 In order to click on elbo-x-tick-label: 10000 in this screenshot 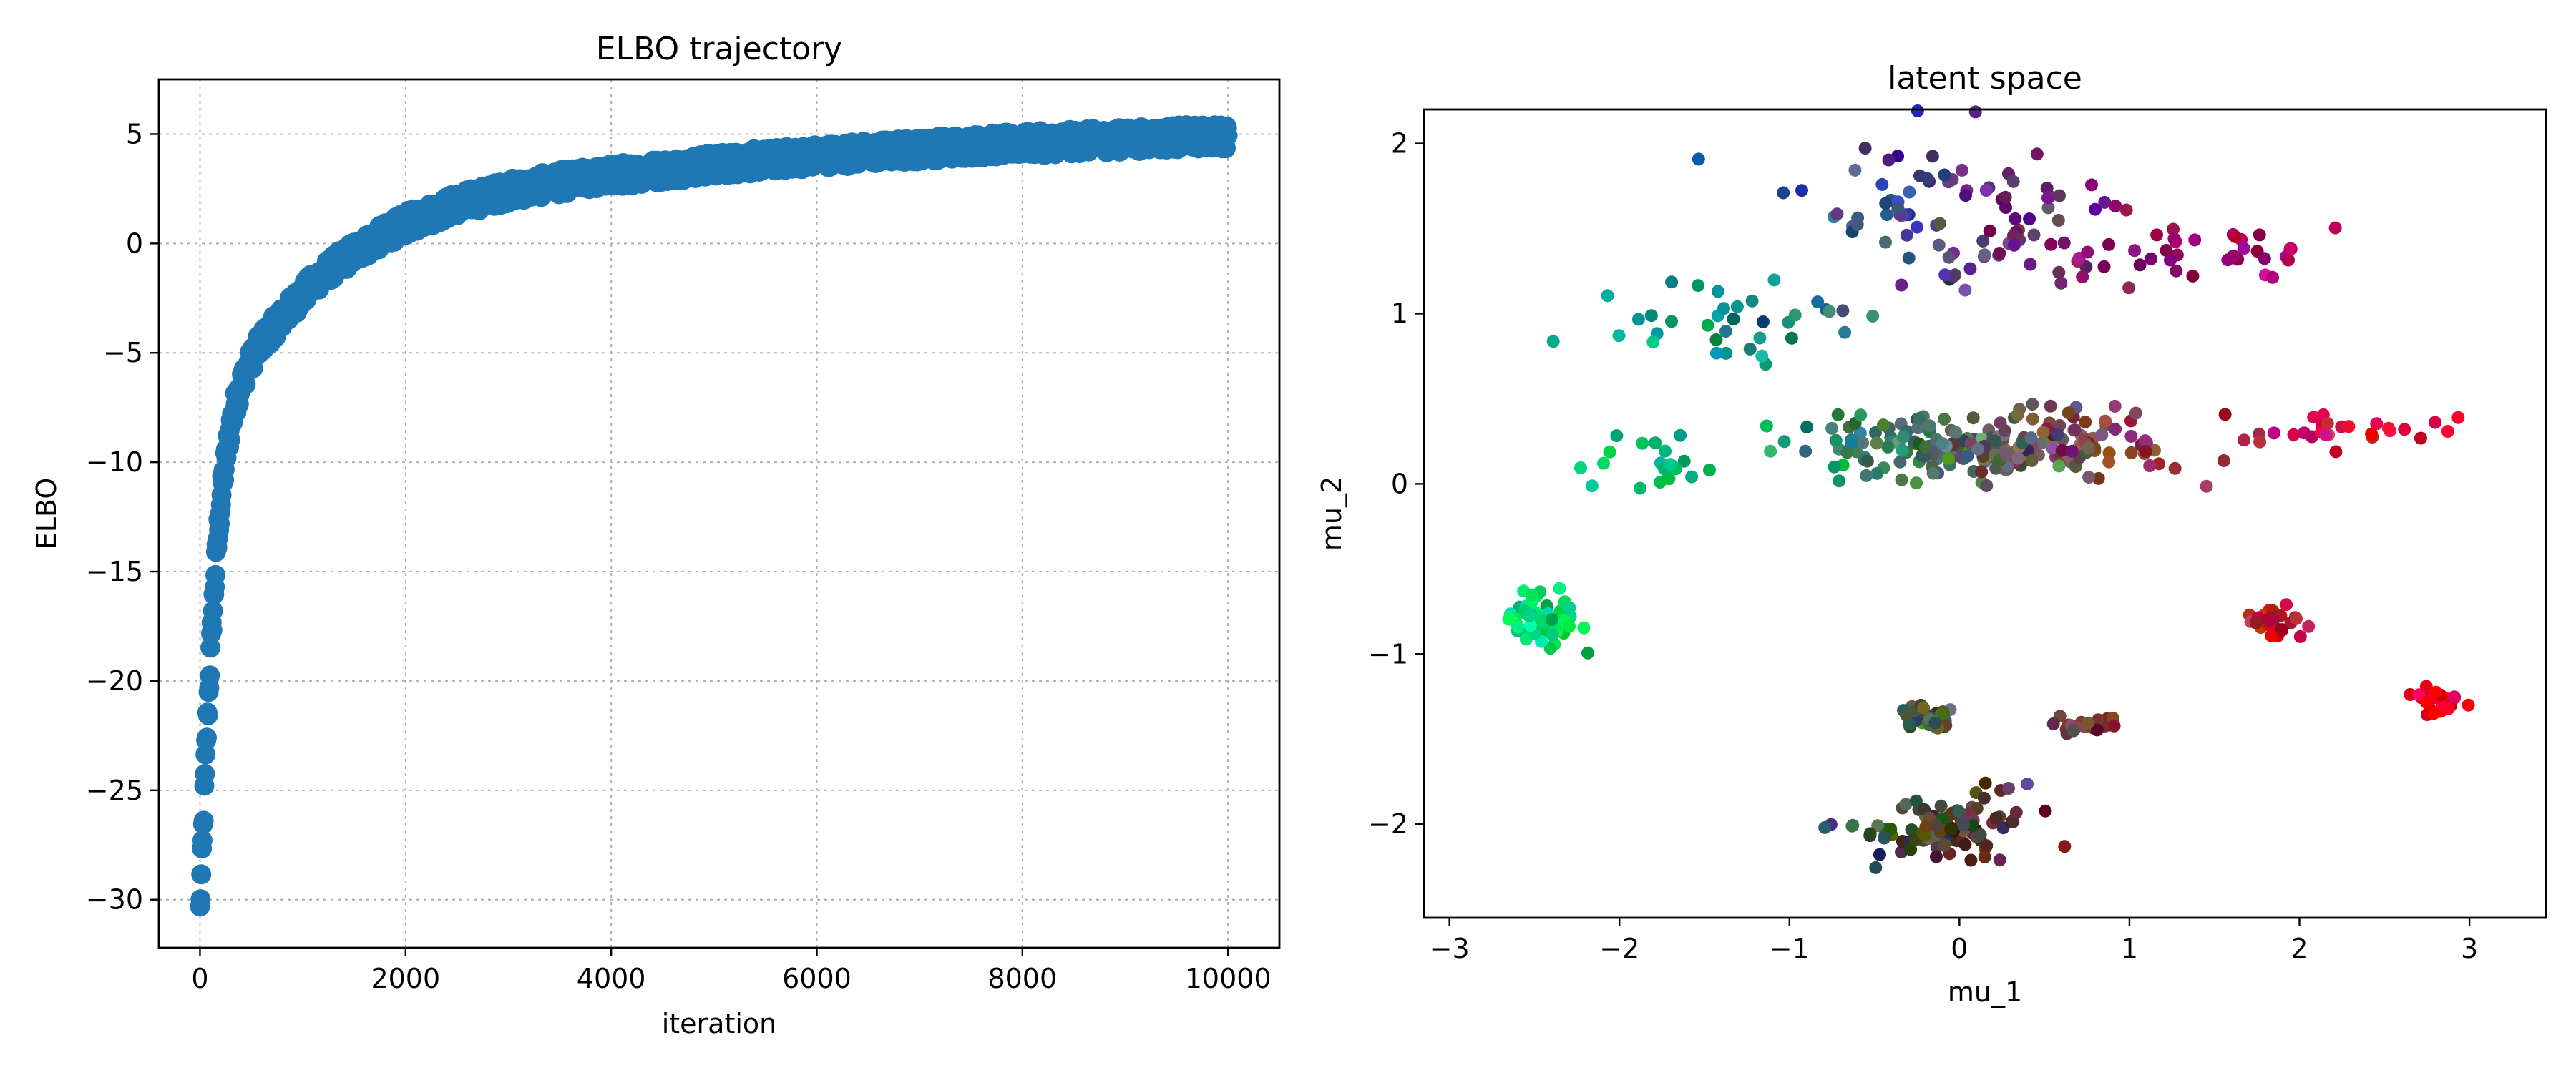, I will do `click(1228, 979)`.